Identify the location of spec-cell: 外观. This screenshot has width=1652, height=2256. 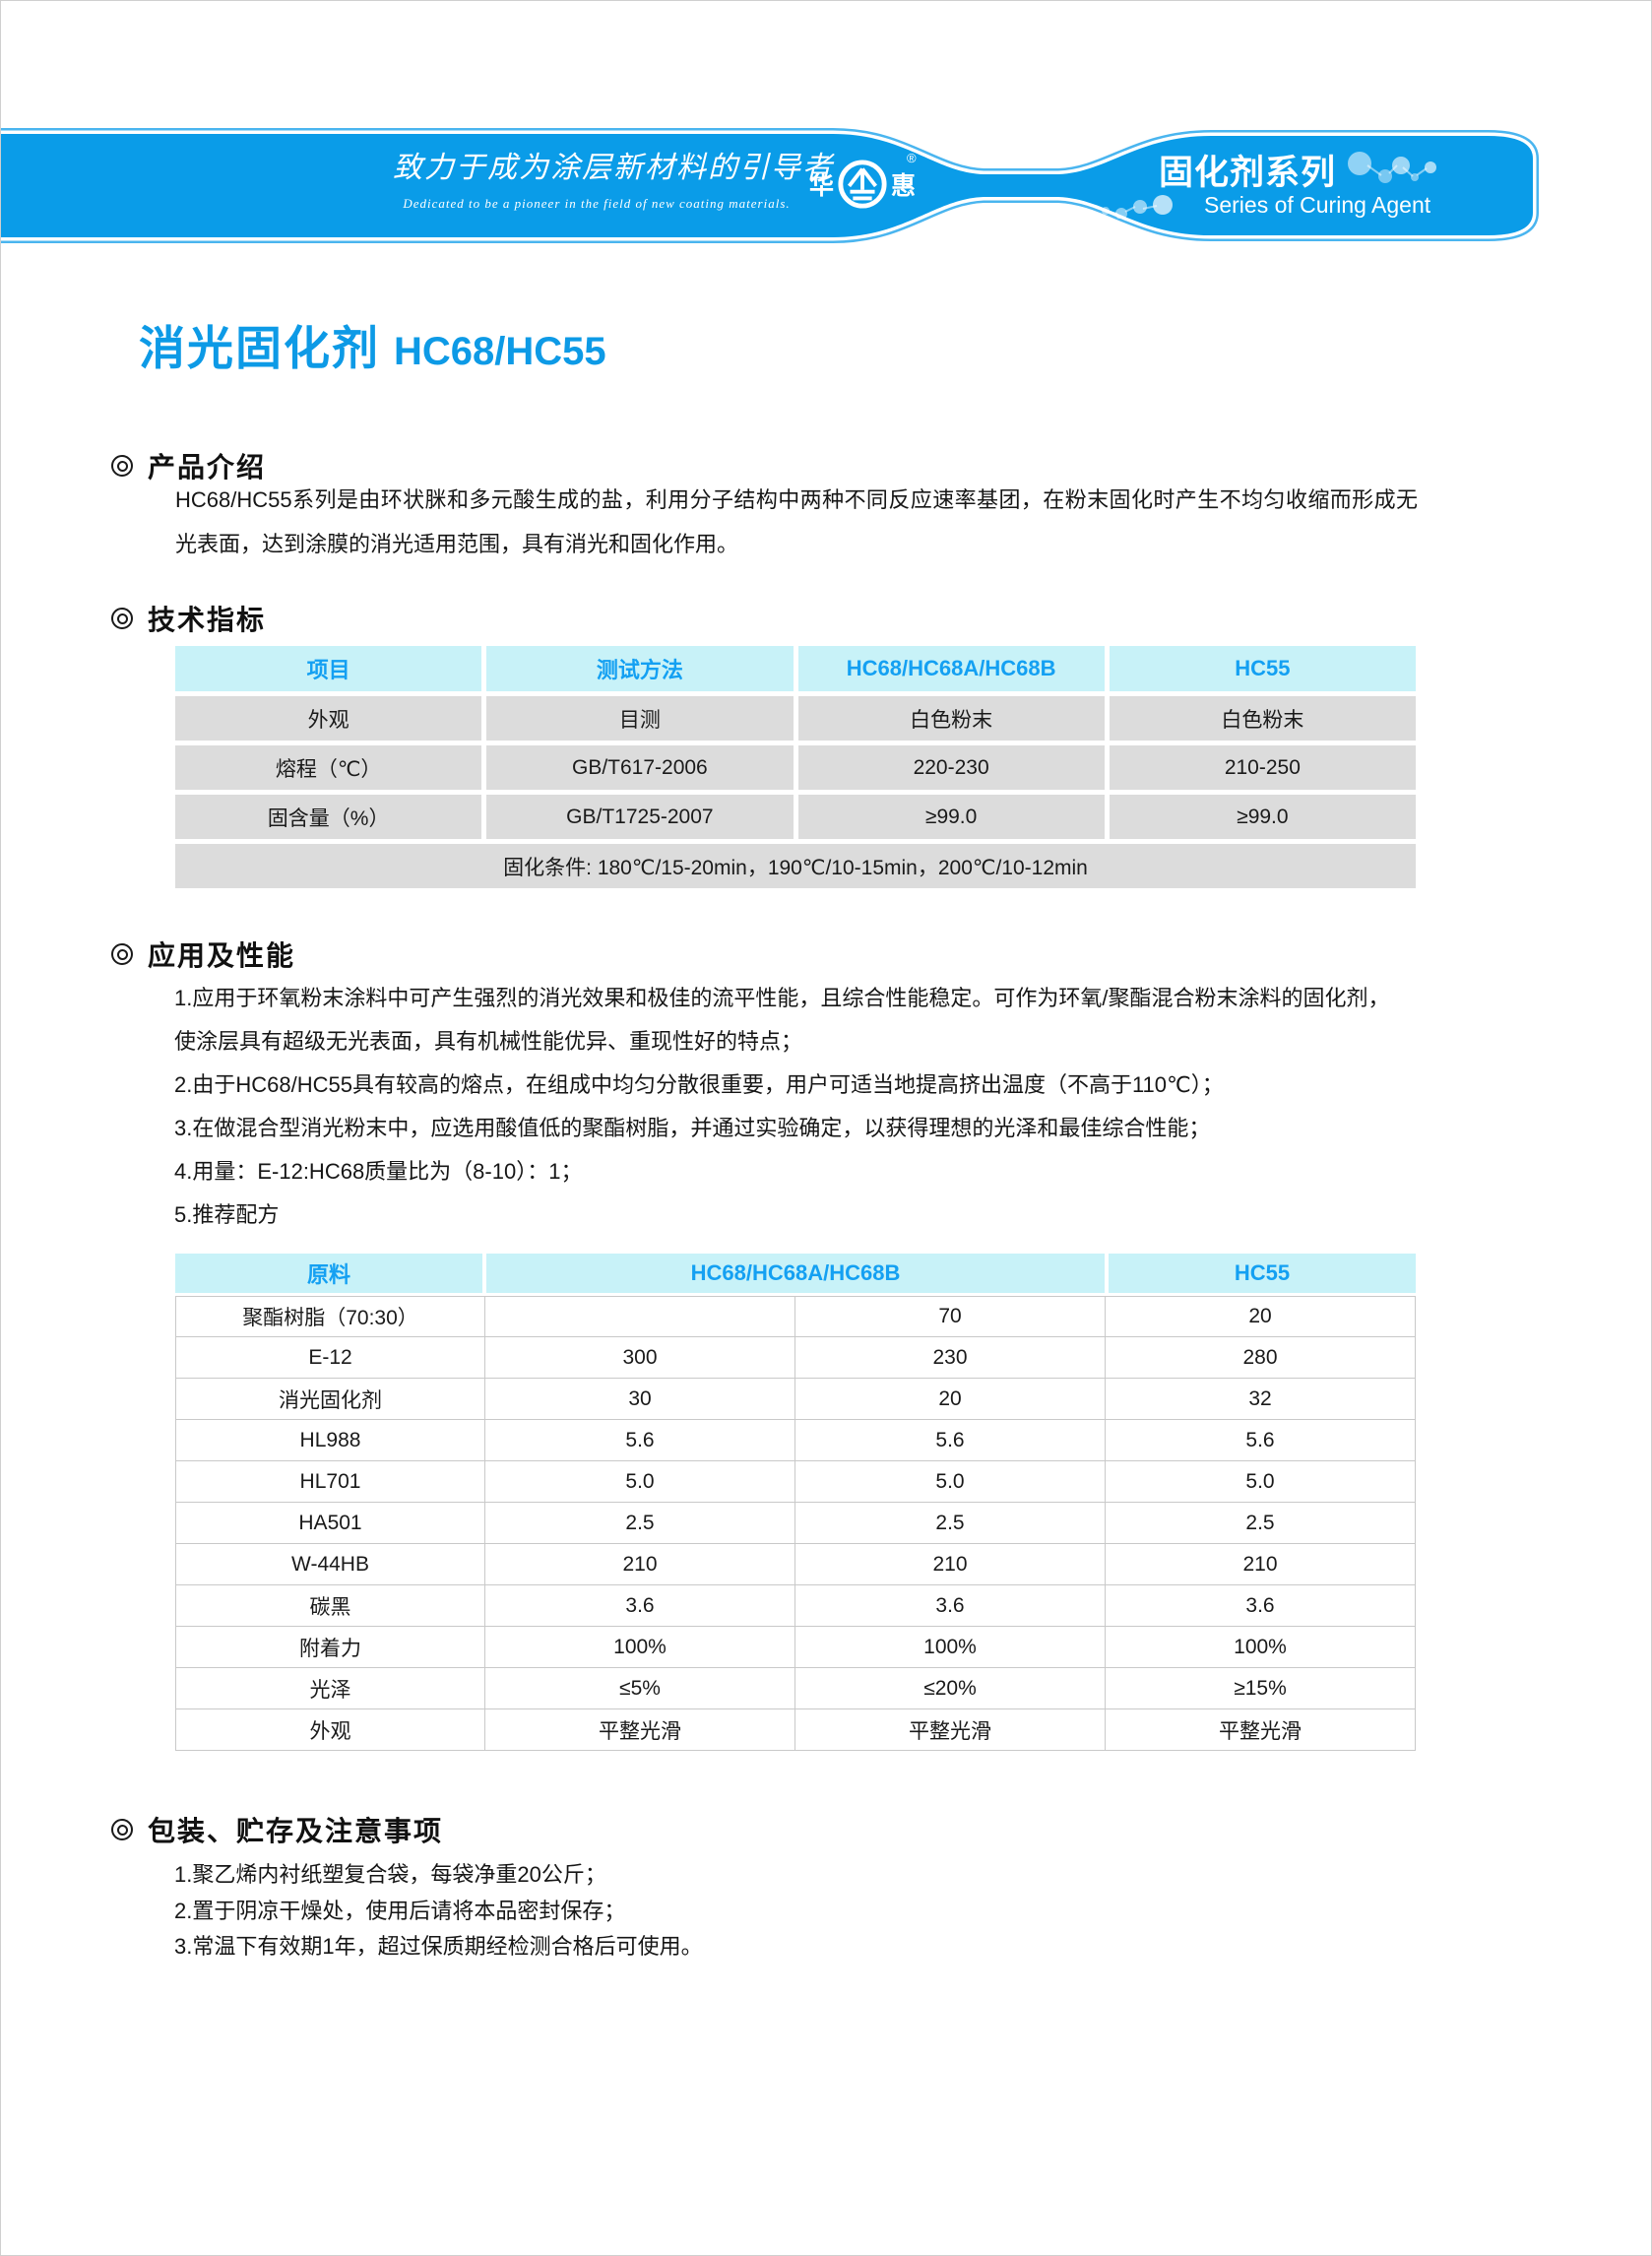
(329, 718).